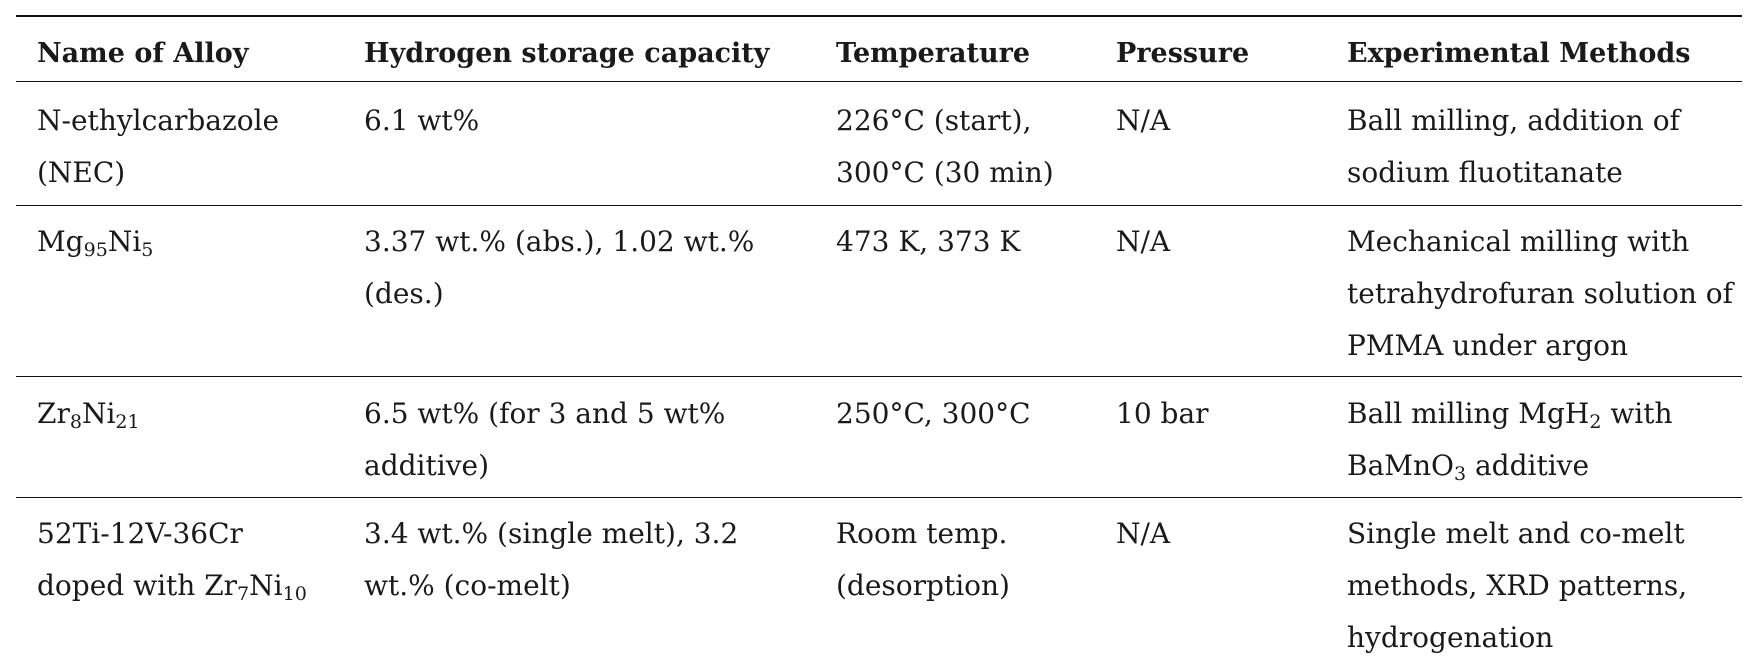  What do you see at coordinates (545, 413) in the screenshot?
I see `capacity-line: 6.5 wt% (for 3 and 5 wt%` at bounding box center [545, 413].